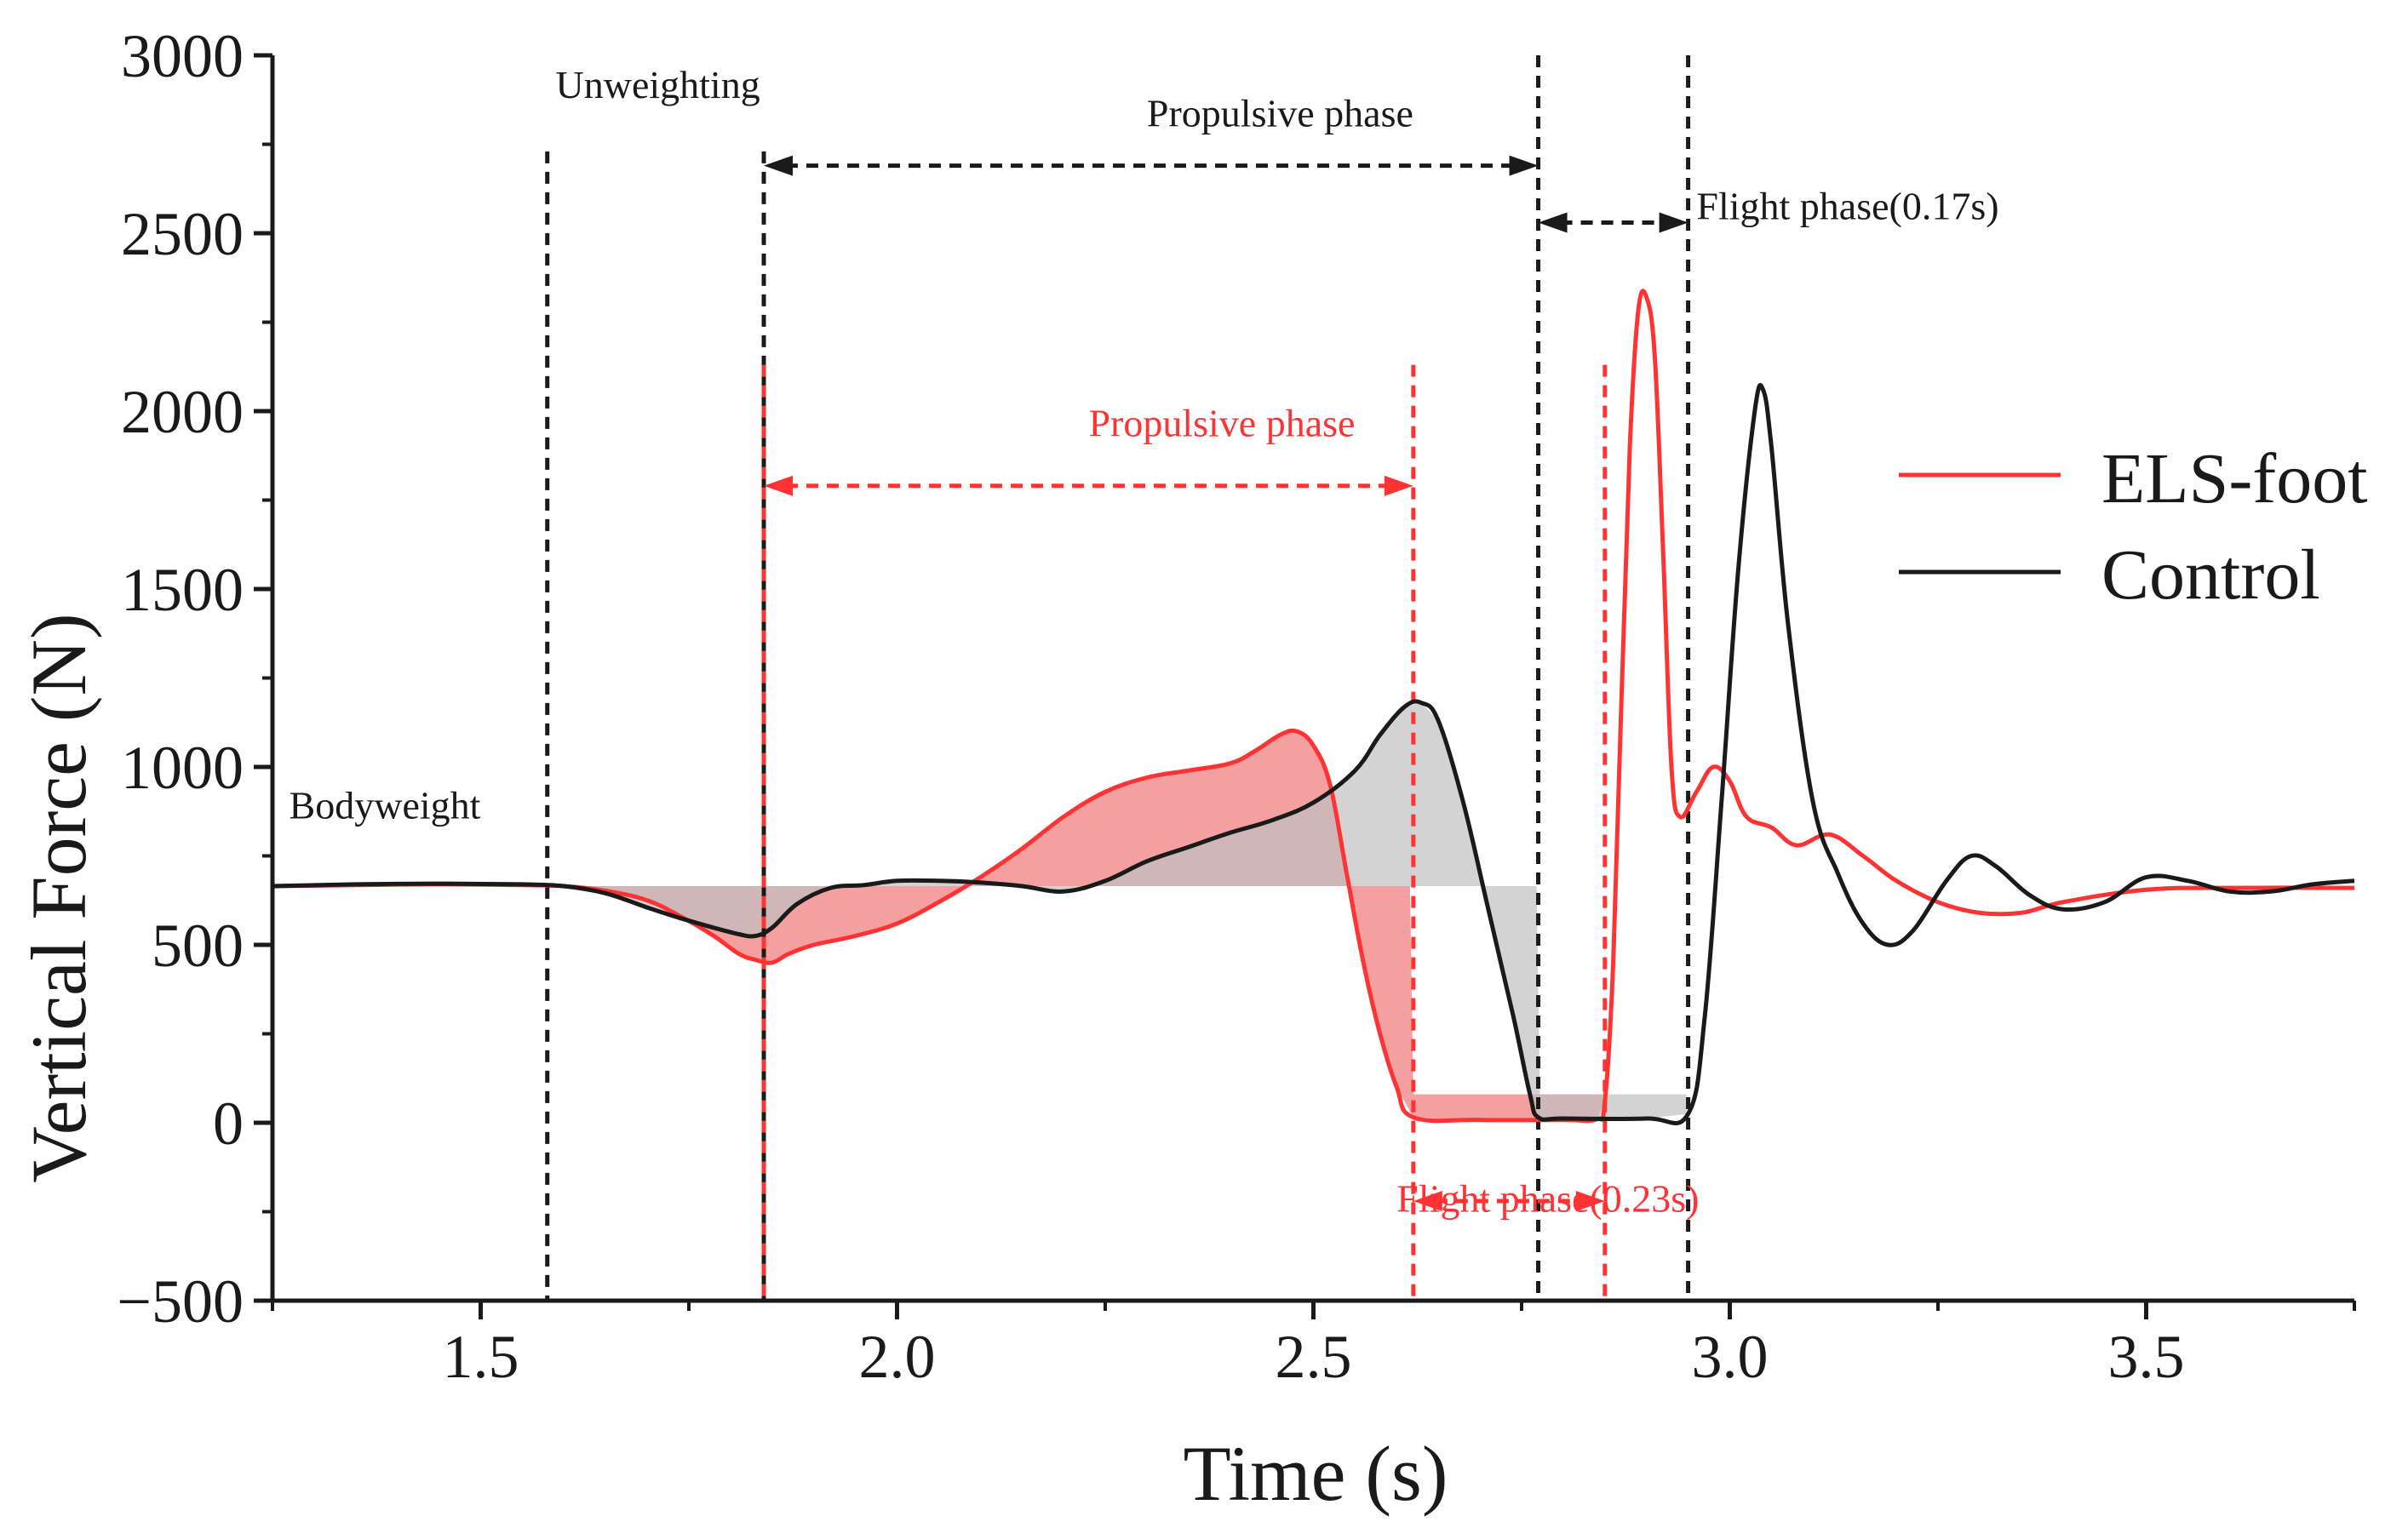  Describe the element at coordinates (1548, 1199) in the screenshot. I see `annotation-flight-phase-0-23s: Flight phase(0.23s)` at that location.